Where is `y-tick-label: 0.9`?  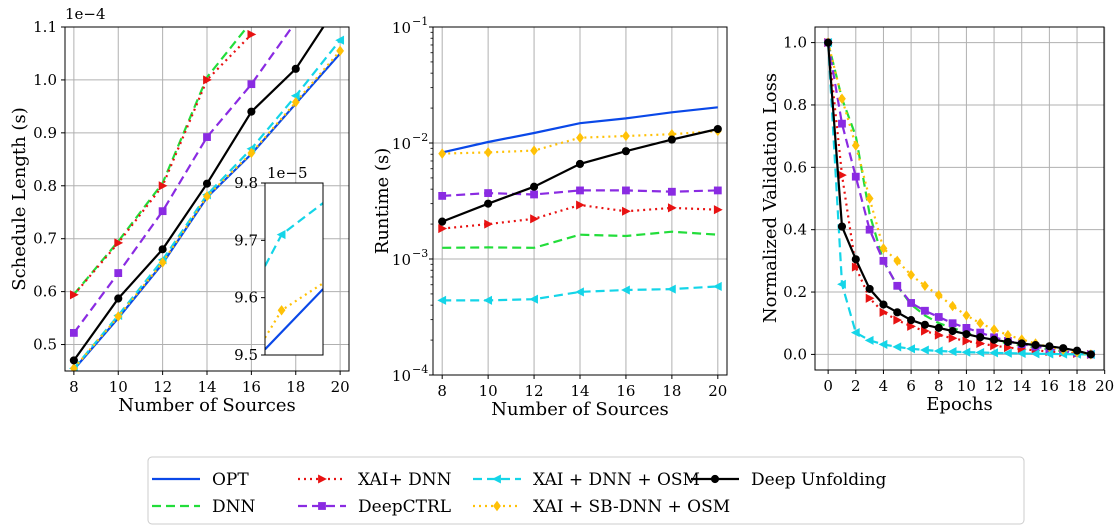 y-tick-label: 0.9 is located at coordinates (45, 133).